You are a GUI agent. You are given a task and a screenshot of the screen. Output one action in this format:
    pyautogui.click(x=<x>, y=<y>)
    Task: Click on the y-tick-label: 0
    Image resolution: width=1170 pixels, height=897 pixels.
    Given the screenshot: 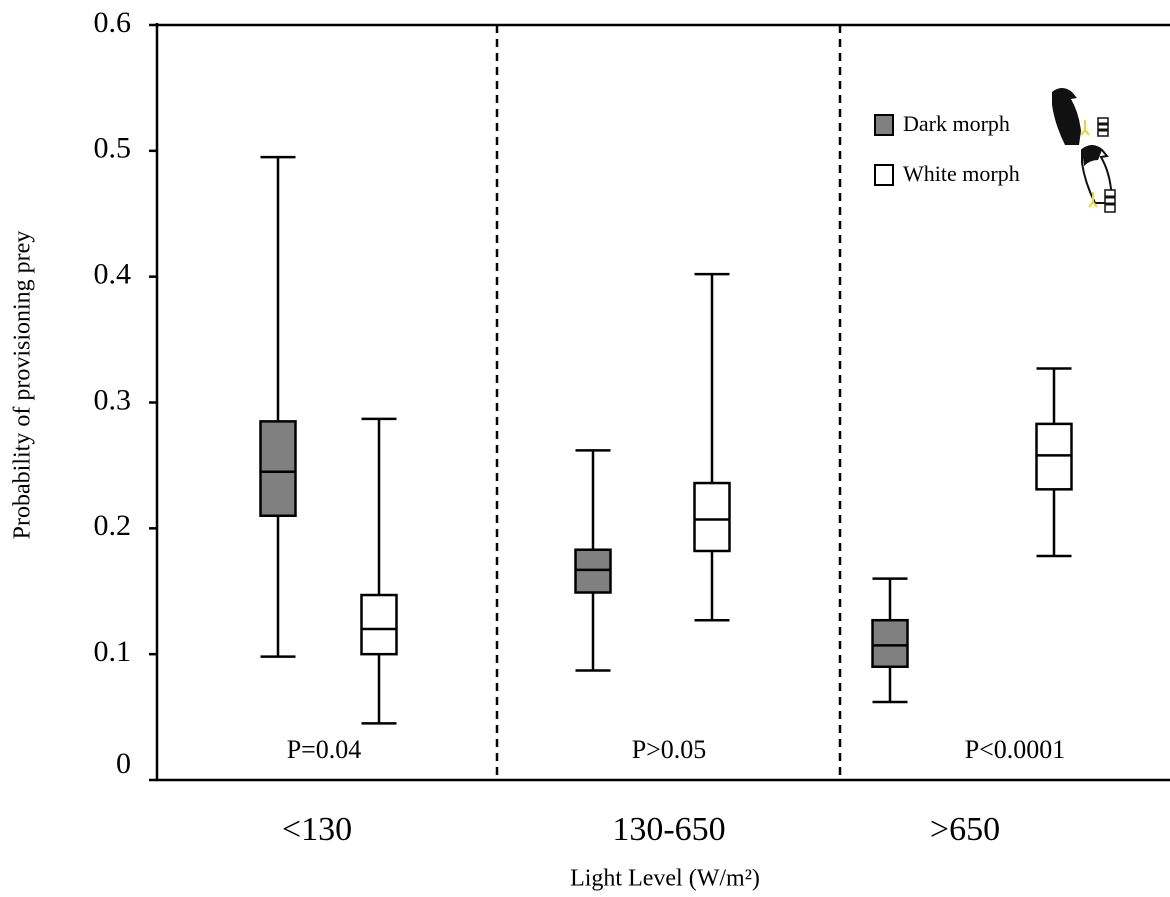 What is the action you would take?
    pyautogui.click(x=123, y=763)
    